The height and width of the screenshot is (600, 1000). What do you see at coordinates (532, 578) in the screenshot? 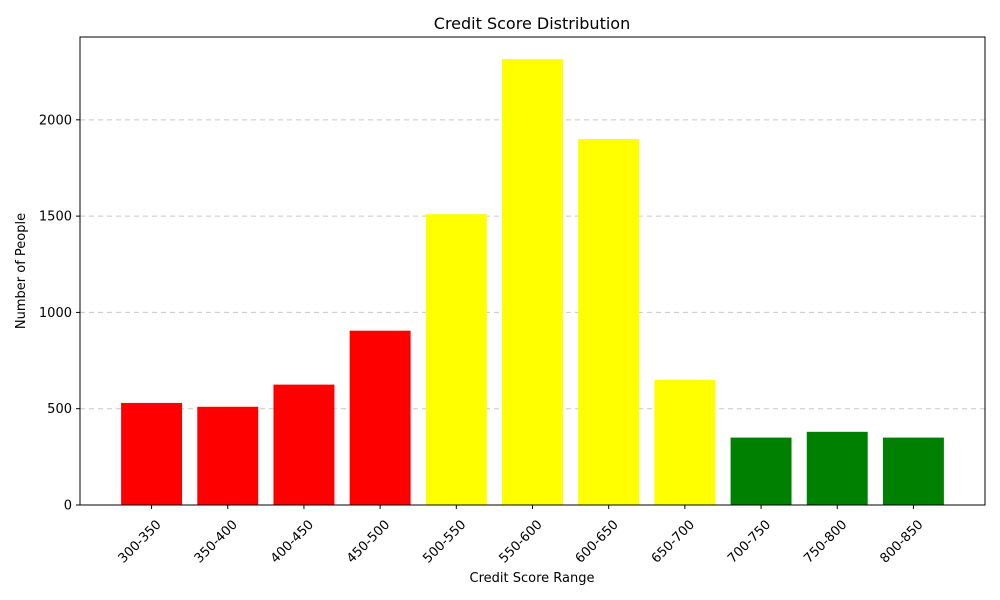
I see `x-axis-label: Credit Score Range` at bounding box center [532, 578].